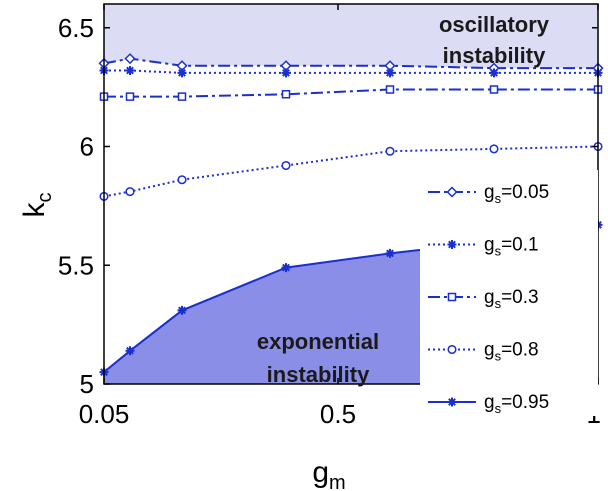 This screenshot has width=608, height=491. What do you see at coordinates (328, 473) in the screenshot?
I see `x-axis-label: gm` at bounding box center [328, 473].